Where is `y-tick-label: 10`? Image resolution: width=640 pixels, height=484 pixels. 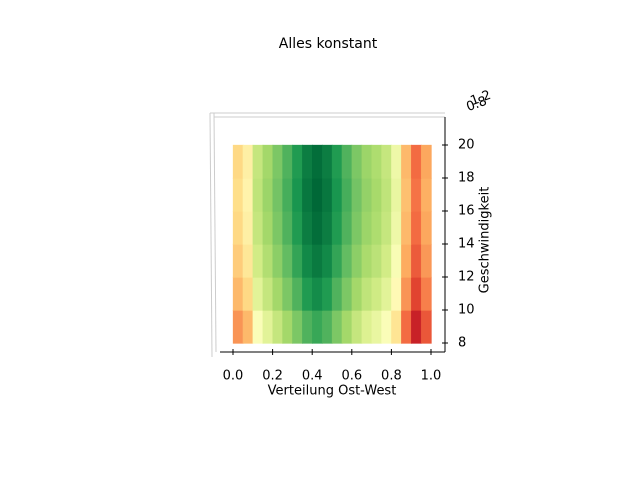
y-tick-label: 10 is located at coordinates (466, 310).